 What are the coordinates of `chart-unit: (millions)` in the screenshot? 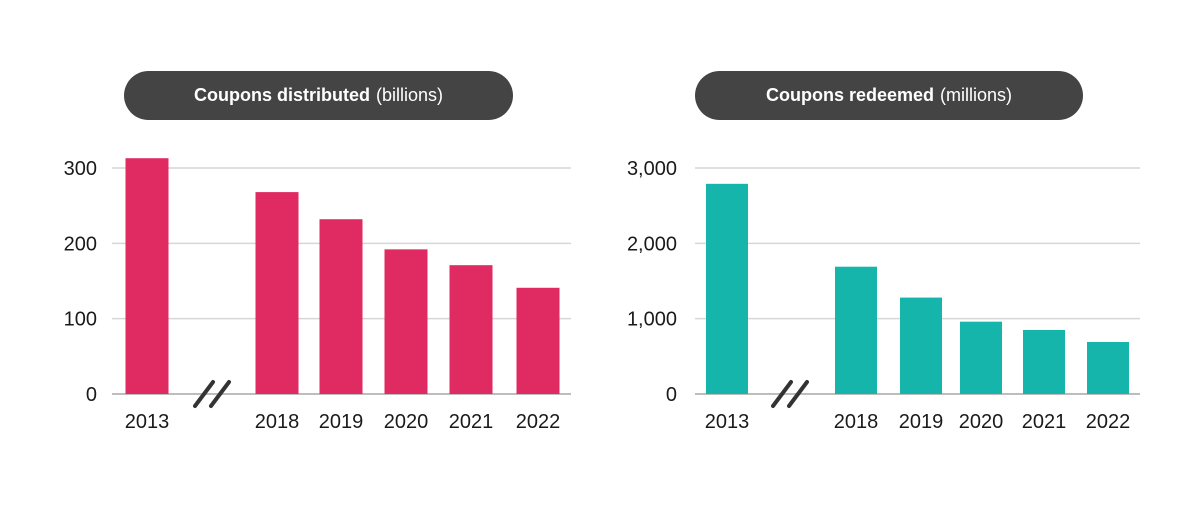 It's located at (976, 95).